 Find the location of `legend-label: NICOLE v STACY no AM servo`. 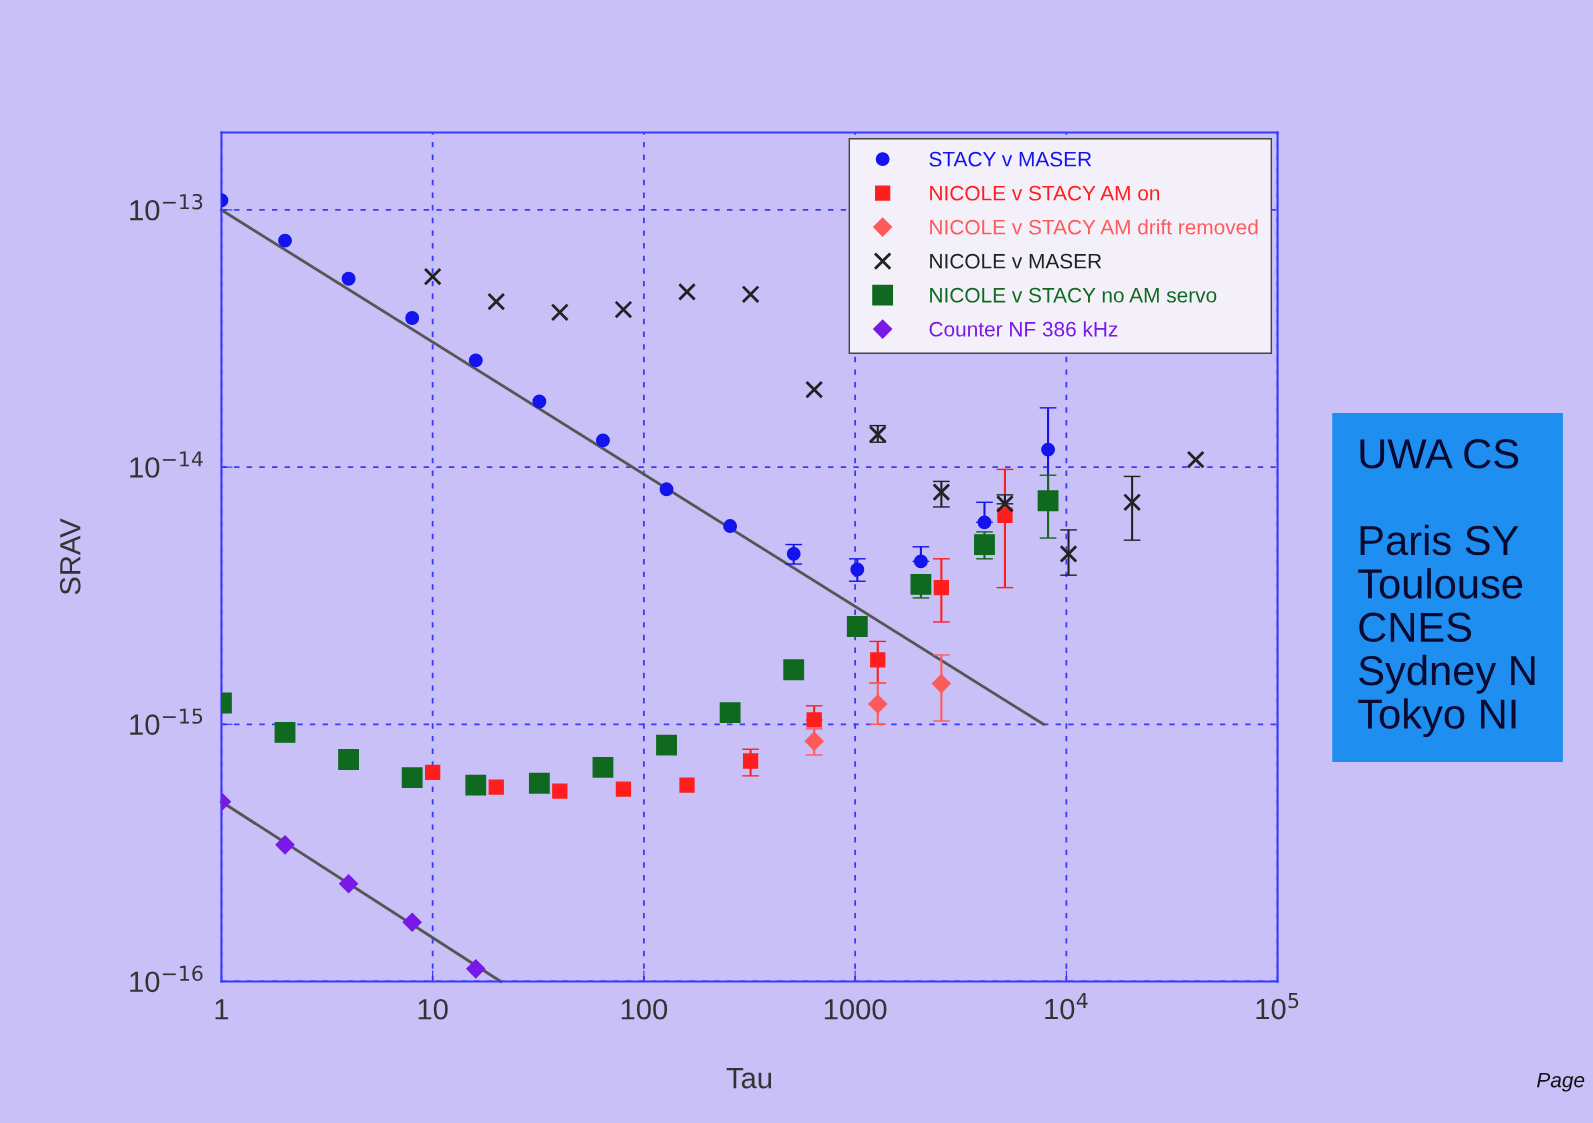

legend-label: NICOLE v STACY no AM servo is located at coordinates (1073, 295).